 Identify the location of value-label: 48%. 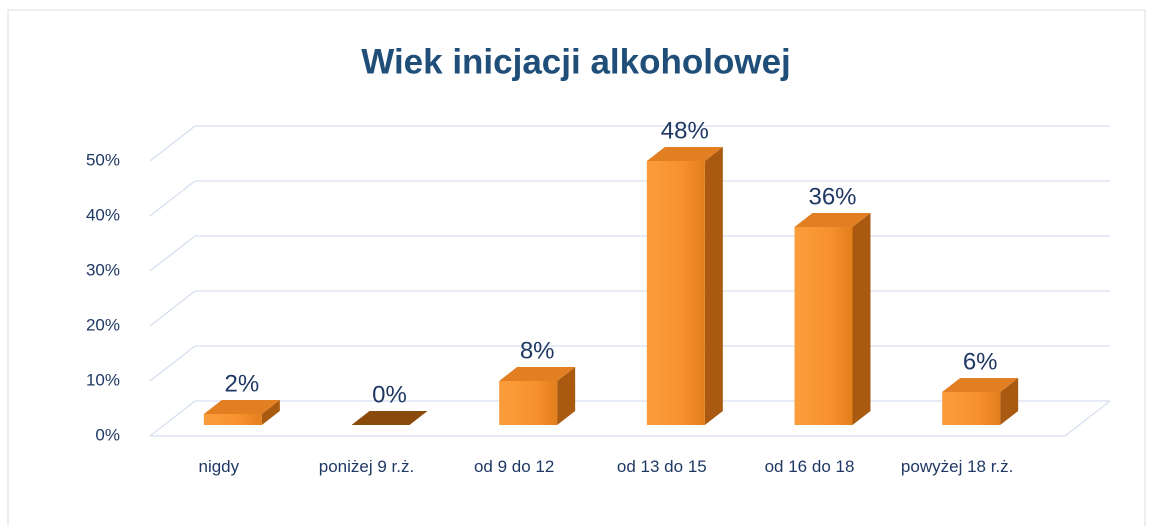
(685, 130).